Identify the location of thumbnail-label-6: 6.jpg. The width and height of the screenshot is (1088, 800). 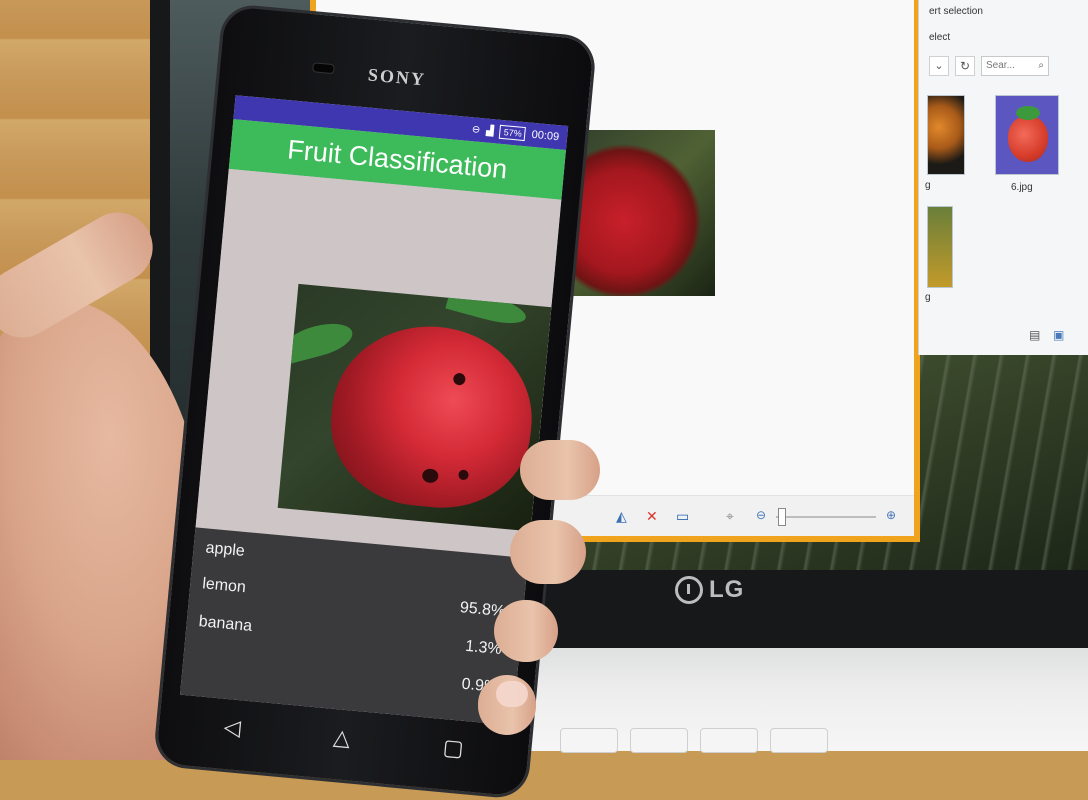
(1022, 187).